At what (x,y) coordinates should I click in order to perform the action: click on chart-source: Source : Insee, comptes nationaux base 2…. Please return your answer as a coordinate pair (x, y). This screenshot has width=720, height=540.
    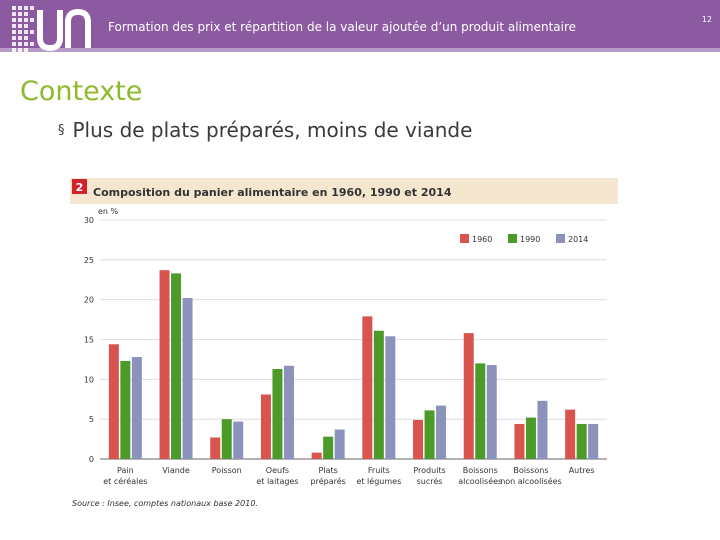
    Looking at the image, I should click on (165, 503).